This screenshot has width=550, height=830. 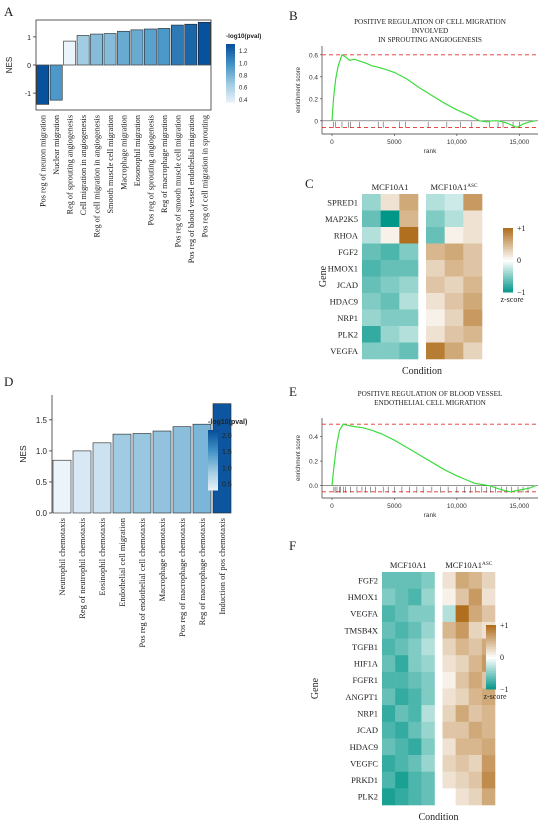 What do you see at coordinates (315, 688) in the screenshot?
I see `y-axis-label: Gene` at bounding box center [315, 688].